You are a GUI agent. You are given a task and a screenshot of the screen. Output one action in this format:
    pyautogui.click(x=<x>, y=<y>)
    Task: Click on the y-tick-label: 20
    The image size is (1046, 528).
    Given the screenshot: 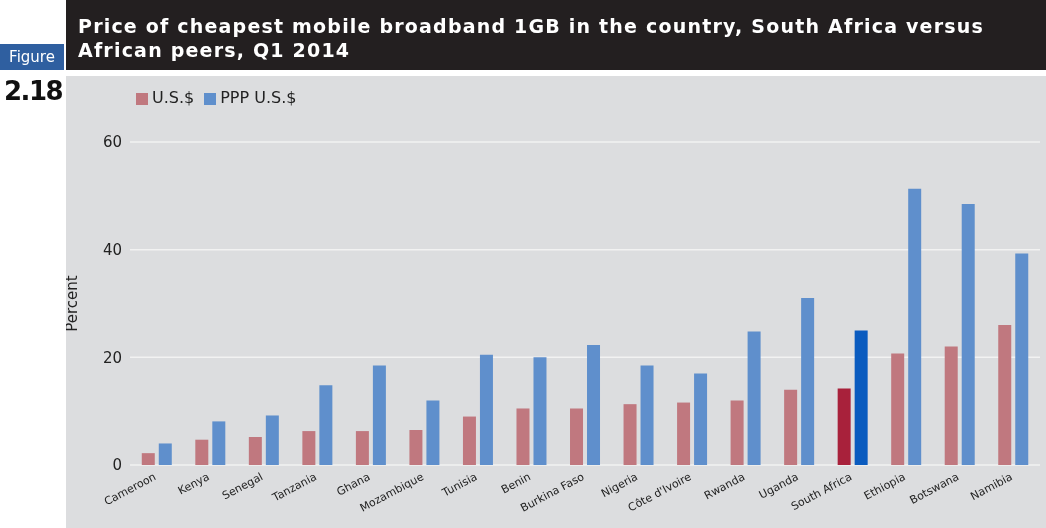 What is the action you would take?
    pyautogui.click(x=112, y=357)
    